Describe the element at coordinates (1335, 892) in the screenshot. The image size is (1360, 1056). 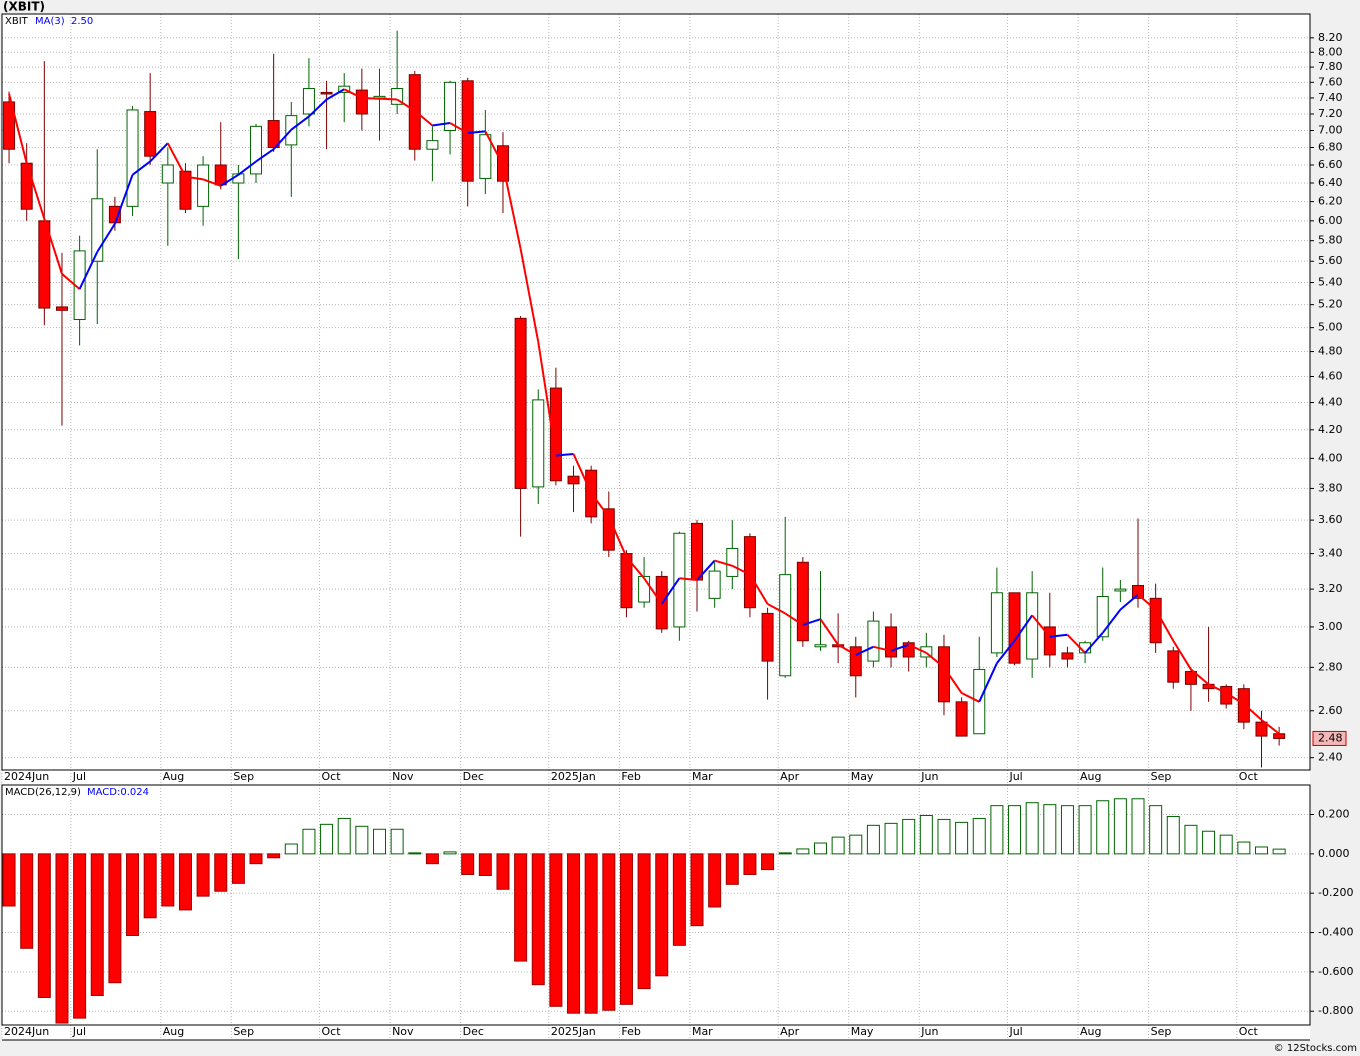
I see `y-tick-label: -0.200` at that location.